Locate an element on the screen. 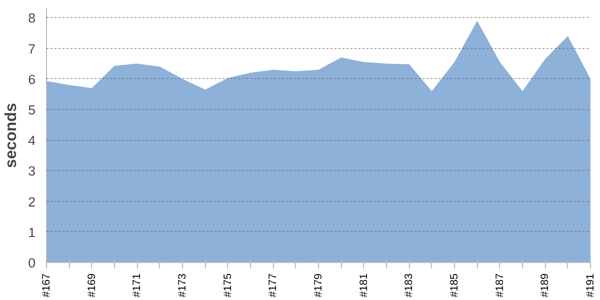 Image resolution: width=600 pixels, height=300 pixels. x-tick-label: #179 is located at coordinates (318, 285).